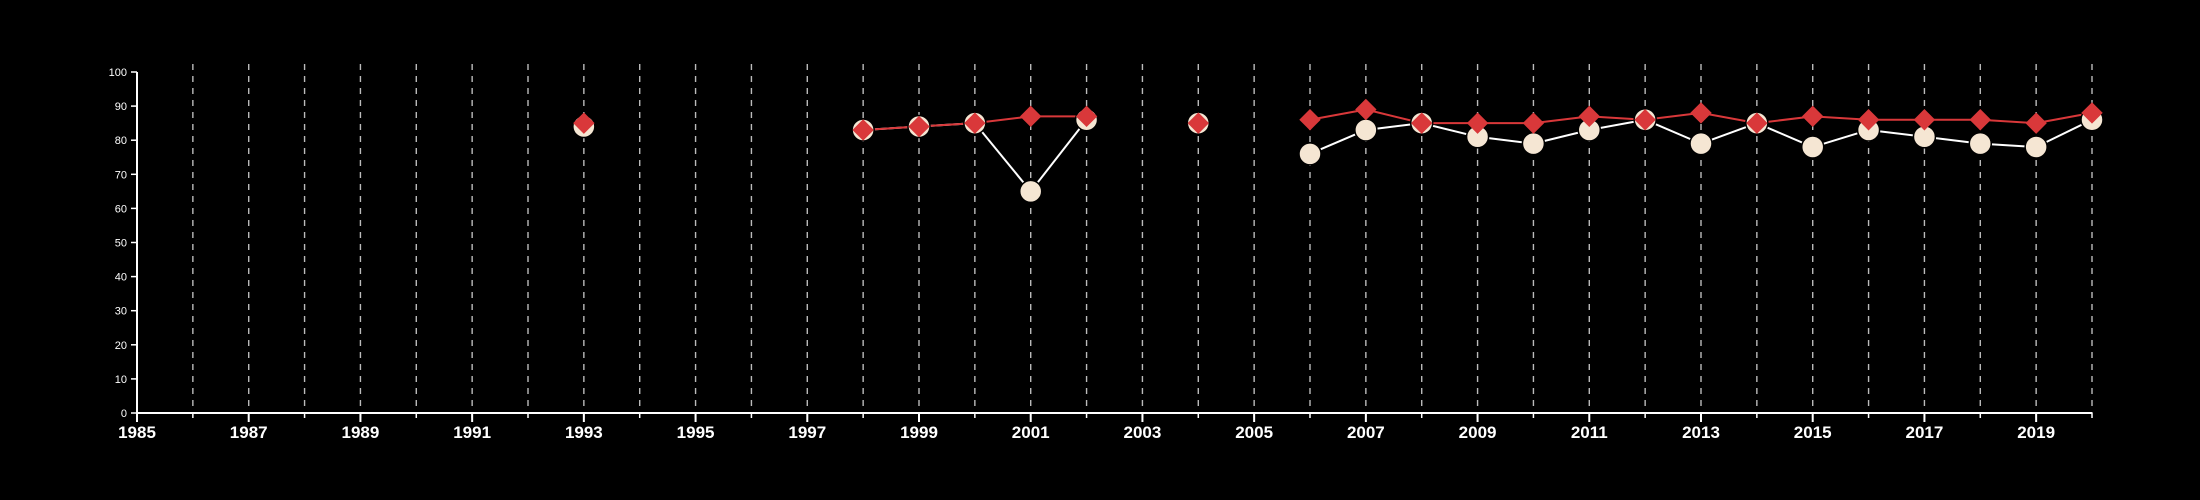 Image resolution: width=2200 pixels, height=500 pixels. What do you see at coordinates (121, 141) in the screenshot?
I see `y-tick-label: 80` at bounding box center [121, 141].